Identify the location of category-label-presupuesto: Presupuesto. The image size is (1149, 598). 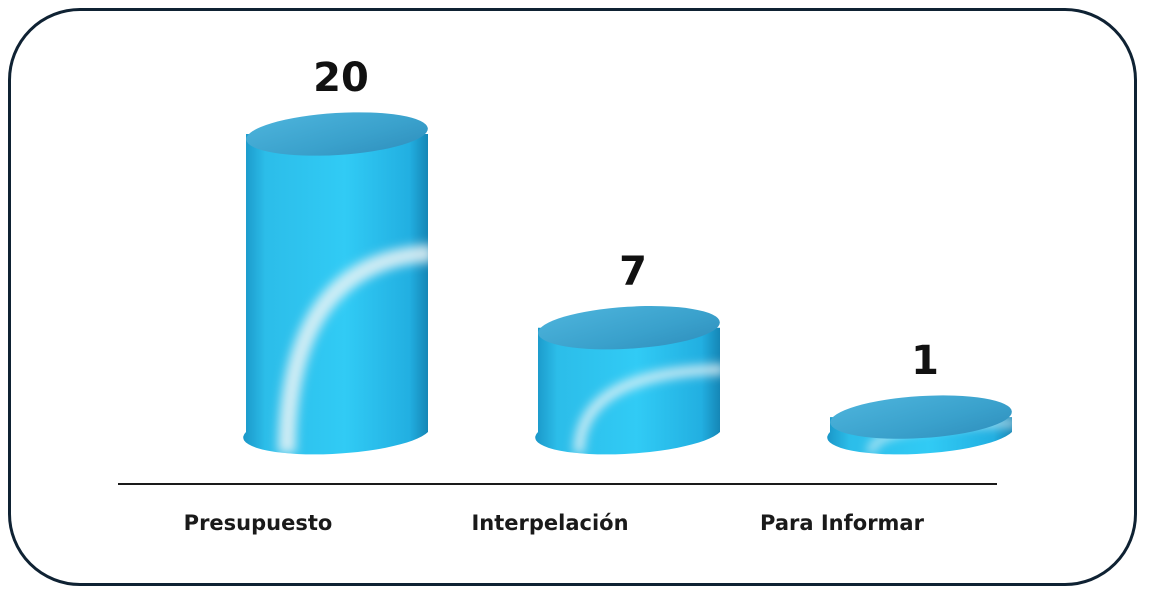
(258, 523).